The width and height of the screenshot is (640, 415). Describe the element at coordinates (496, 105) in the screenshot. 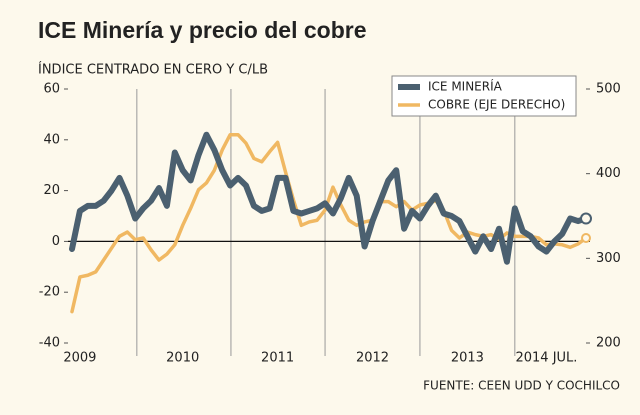

I see `legend-label: COBRE (EJE DERECHO)` at that location.